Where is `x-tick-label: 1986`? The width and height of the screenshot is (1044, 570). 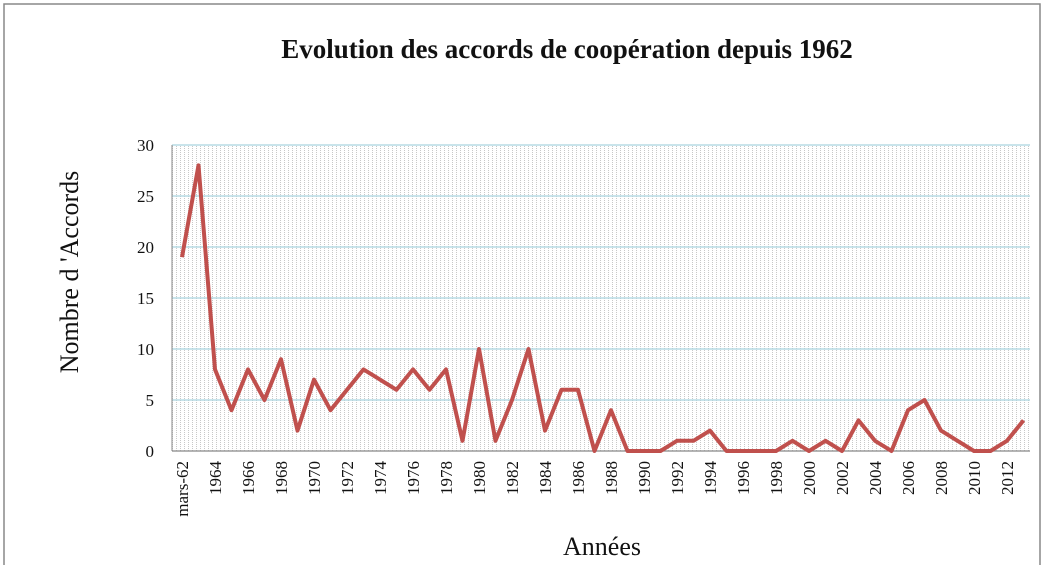 x-tick-label: 1986 is located at coordinates (578, 478).